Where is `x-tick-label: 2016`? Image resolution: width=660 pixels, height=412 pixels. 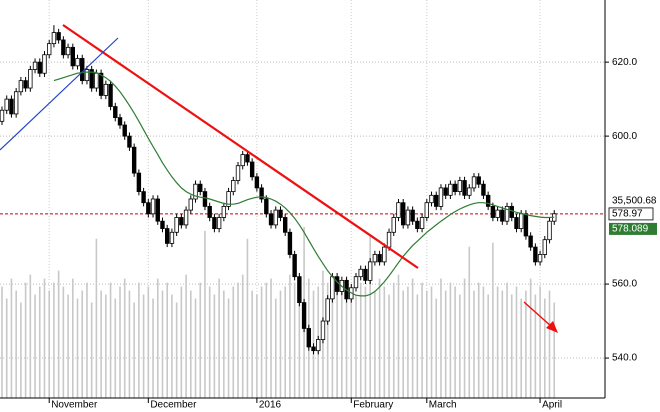
x-tick-label: 2016 is located at coordinates (270, 405).